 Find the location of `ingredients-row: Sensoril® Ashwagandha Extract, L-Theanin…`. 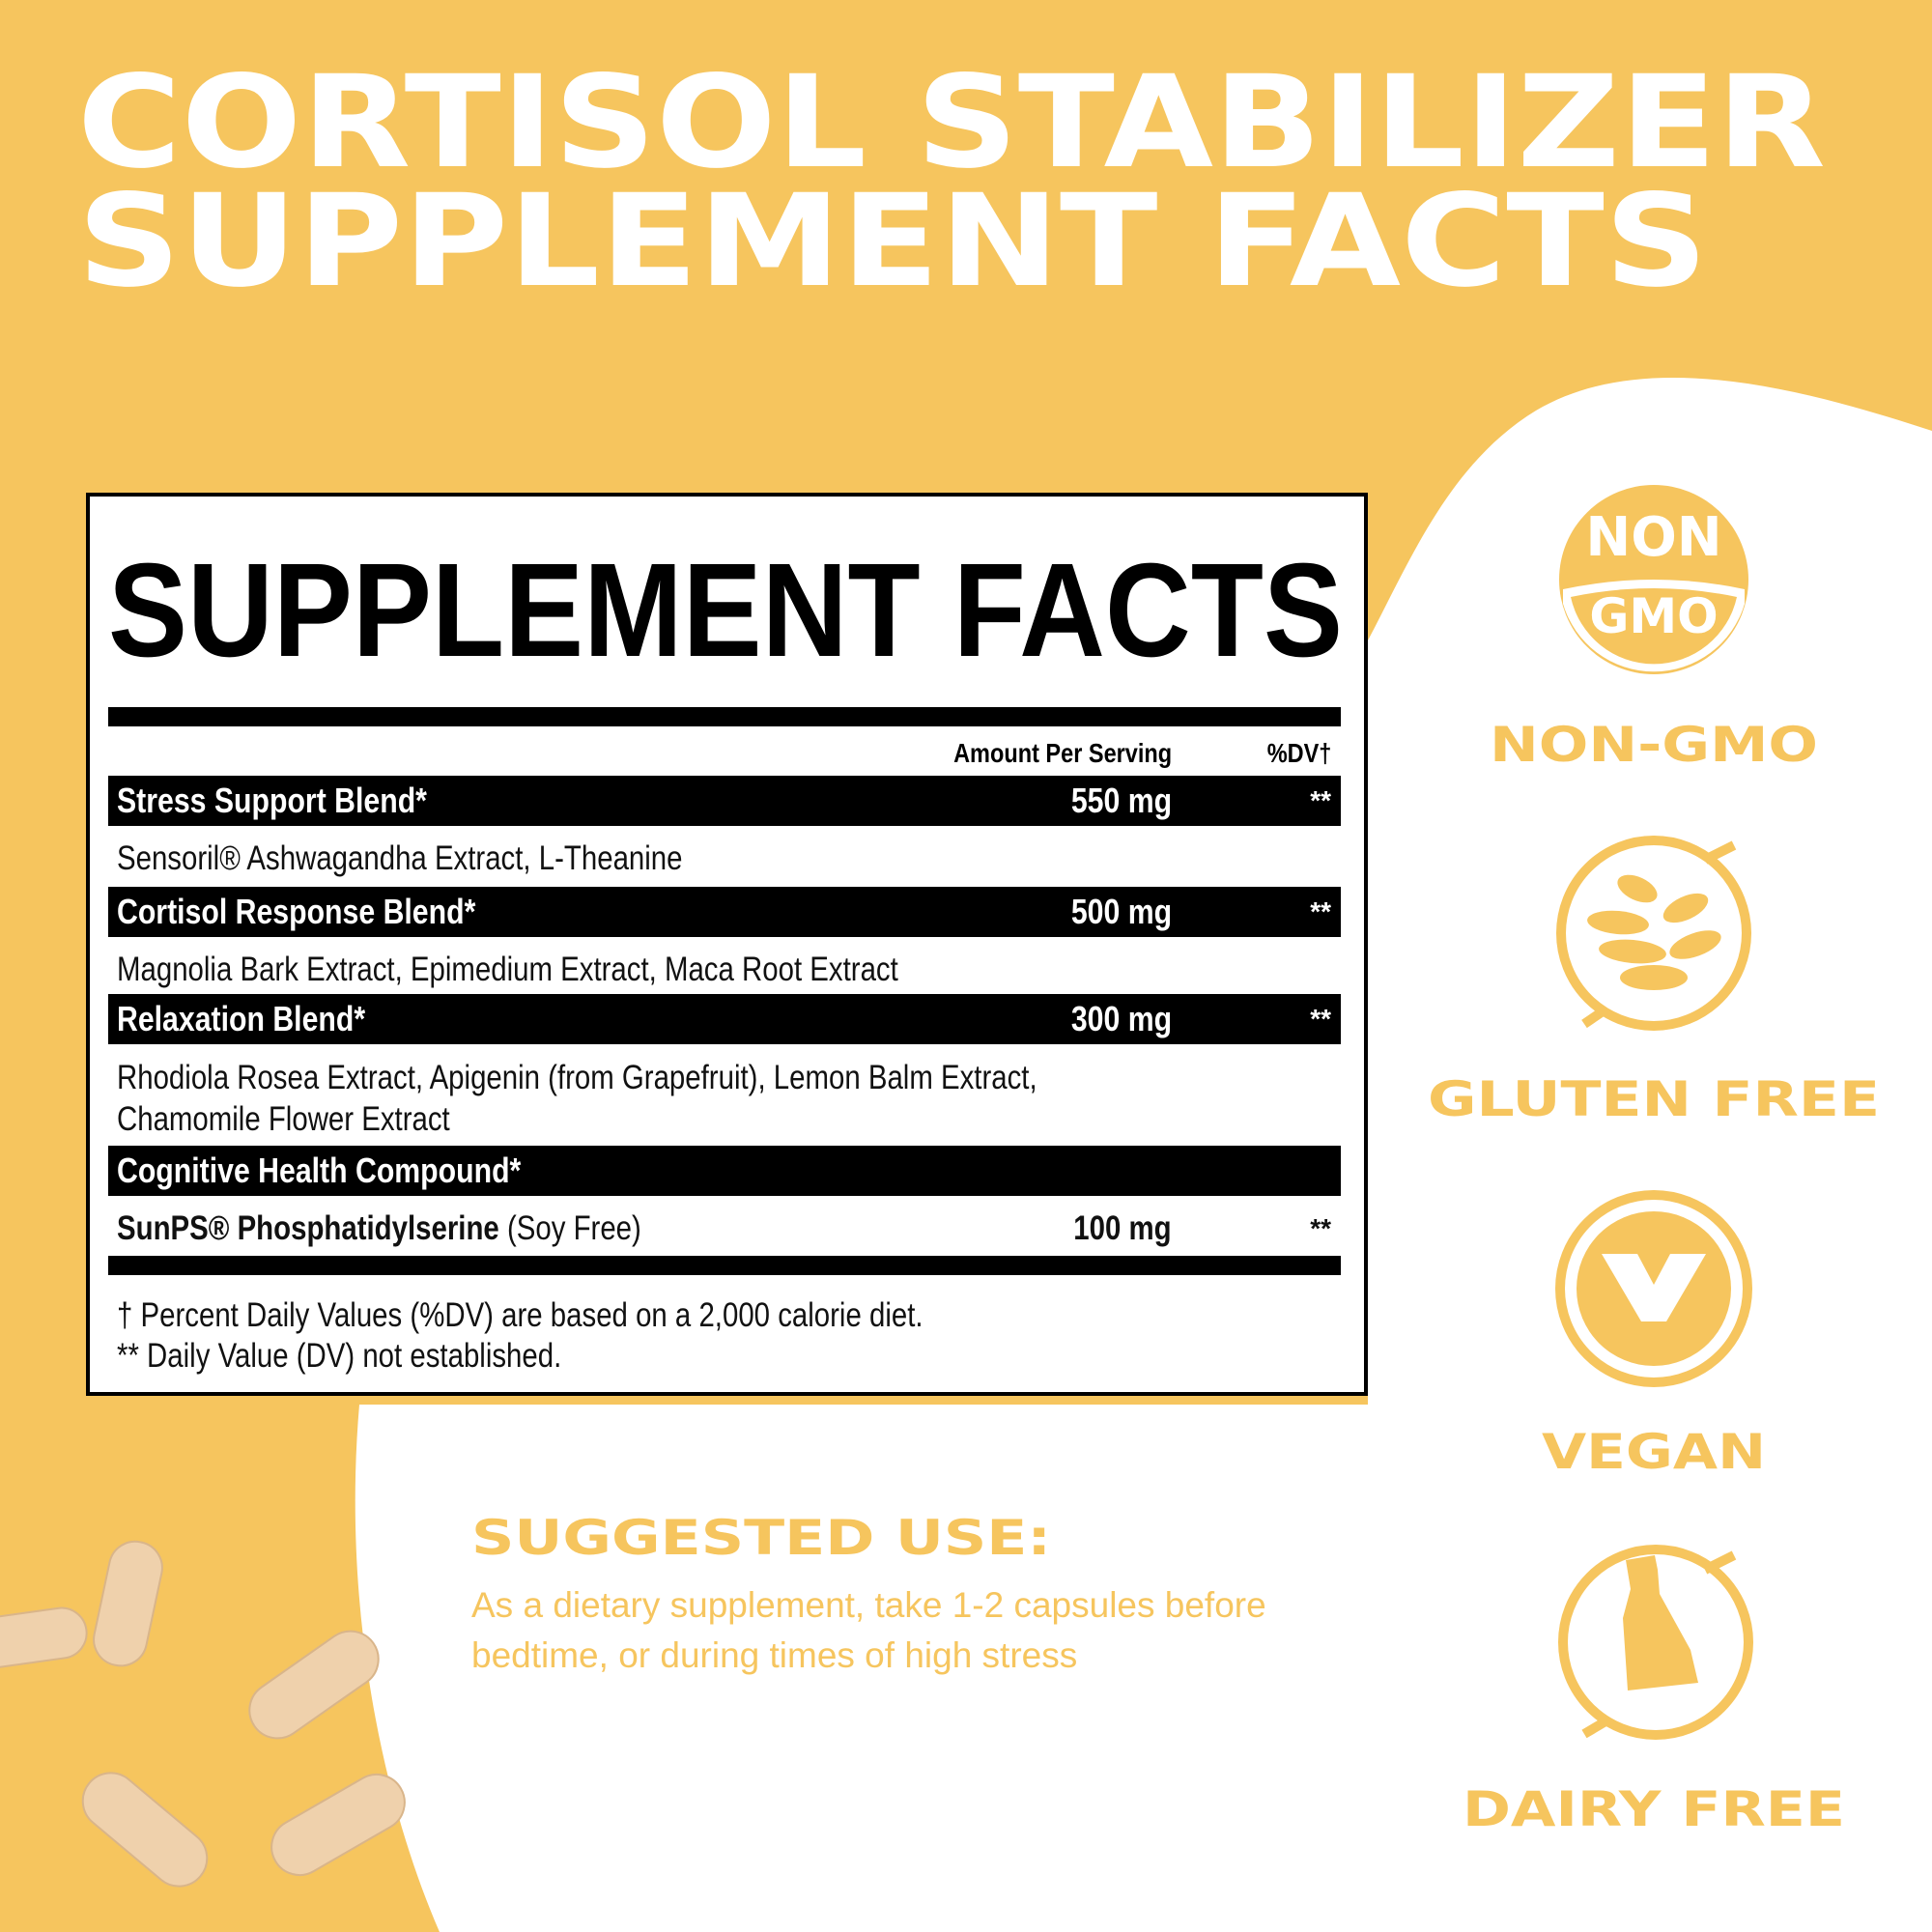

ingredients-row: Sensoril® Ashwagandha Extract, L-Theanin… is located at coordinates (724, 858).